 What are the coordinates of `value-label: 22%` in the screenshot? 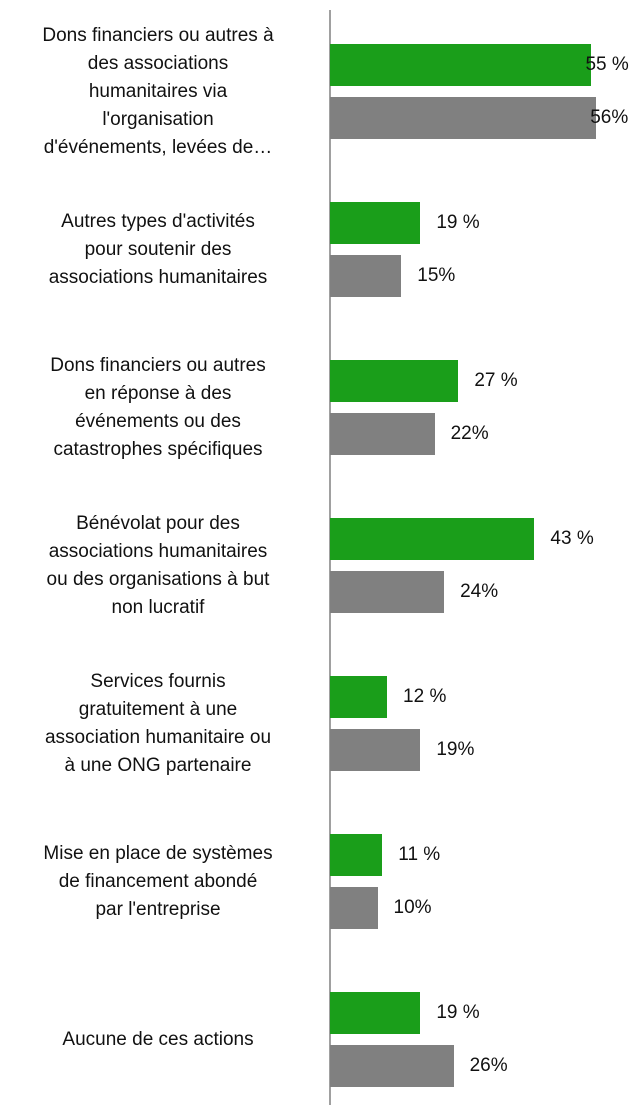 It's located at (469, 433).